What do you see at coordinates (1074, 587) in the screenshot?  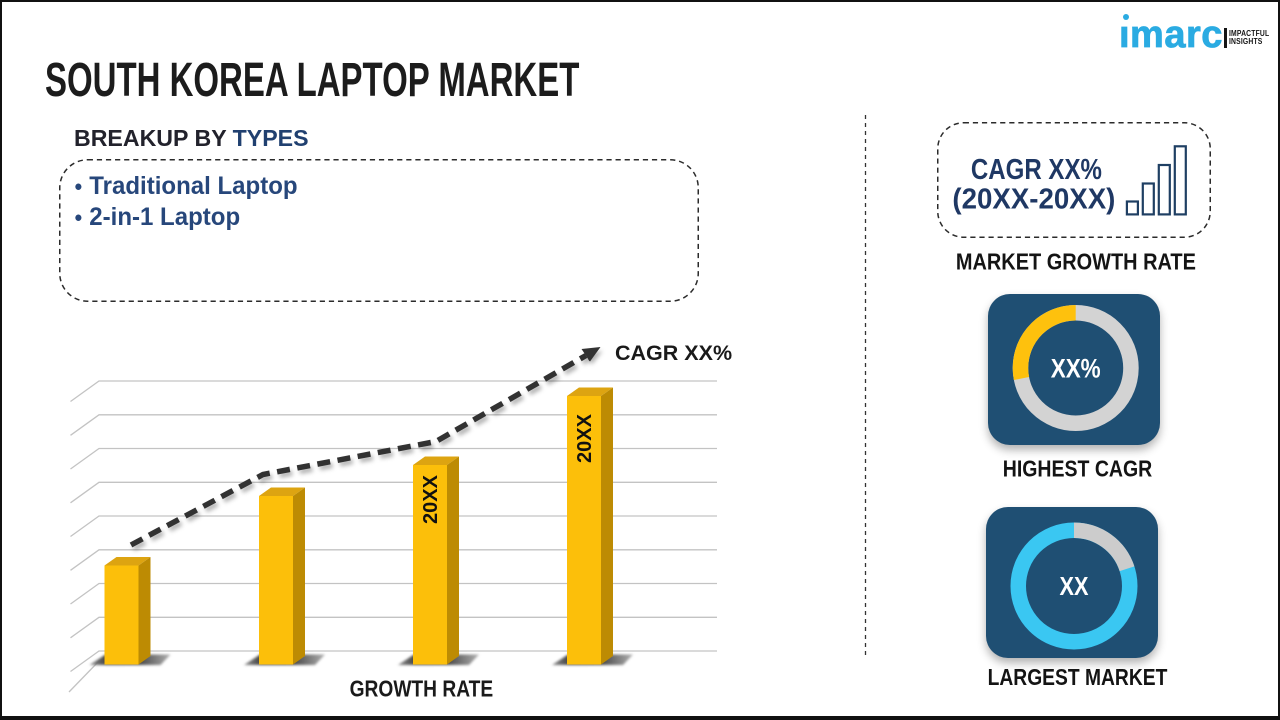 I see `svg-text: XX` at bounding box center [1074, 587].